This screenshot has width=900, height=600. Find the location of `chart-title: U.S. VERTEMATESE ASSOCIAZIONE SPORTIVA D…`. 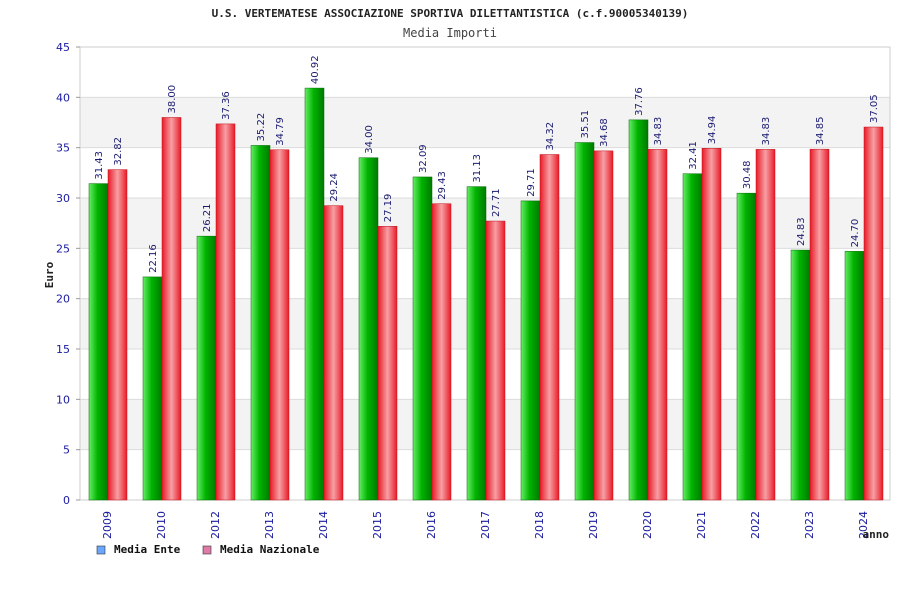

chart-title: U.S. VERTEMATESE ASSOCIAZIONE SPORTIVA D… is located at coordinates (450, 13).